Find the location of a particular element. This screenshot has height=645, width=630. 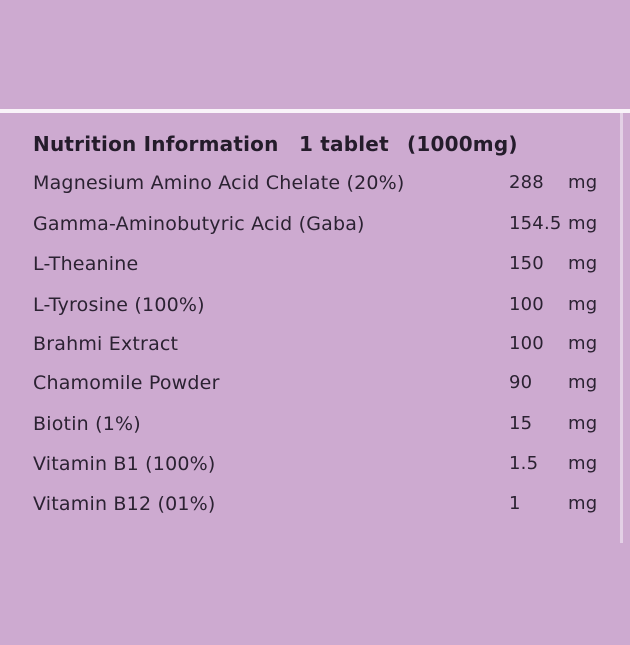

ingredient-row: L-Tyrosine (100%) 100 mg is located at coordinates (323, 306).